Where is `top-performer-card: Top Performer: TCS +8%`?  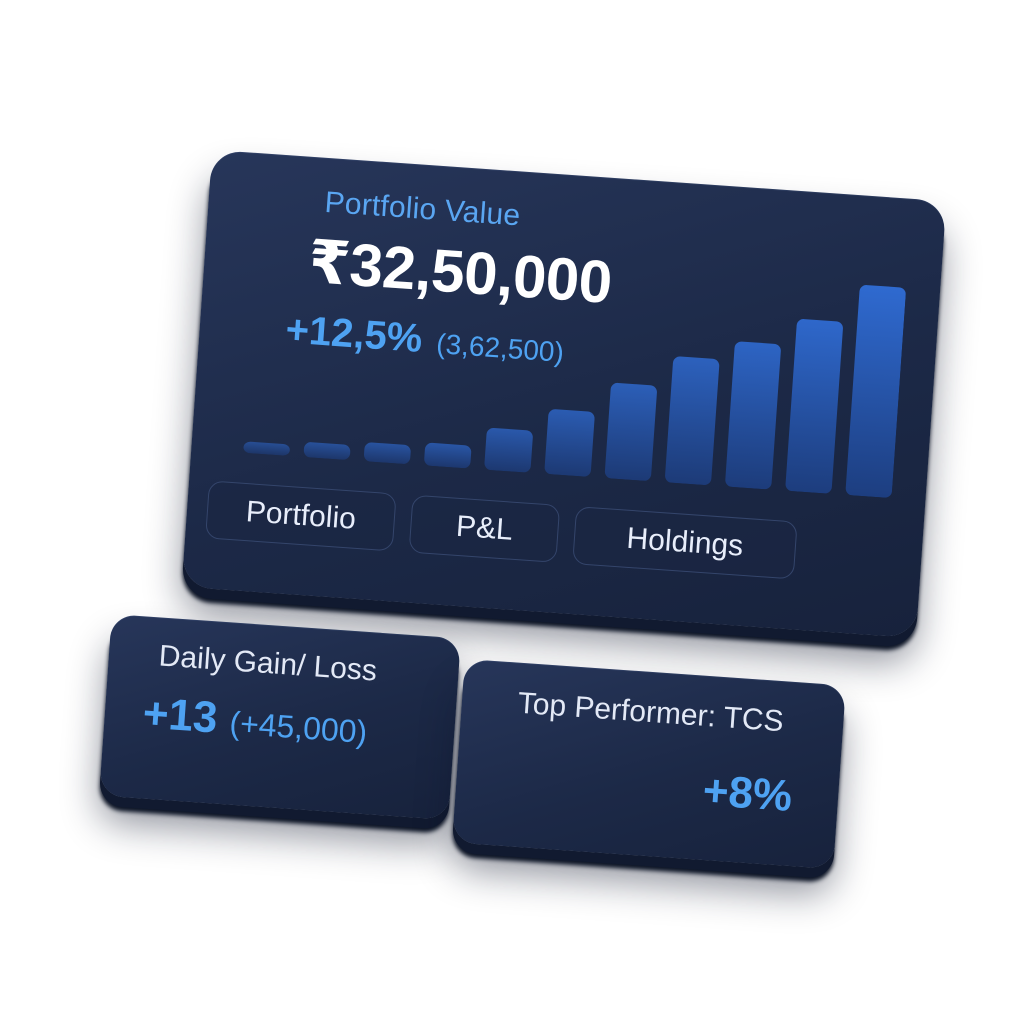
top-performer-card: Top Performer: TCS +8% is located at coordinates (649, 764).